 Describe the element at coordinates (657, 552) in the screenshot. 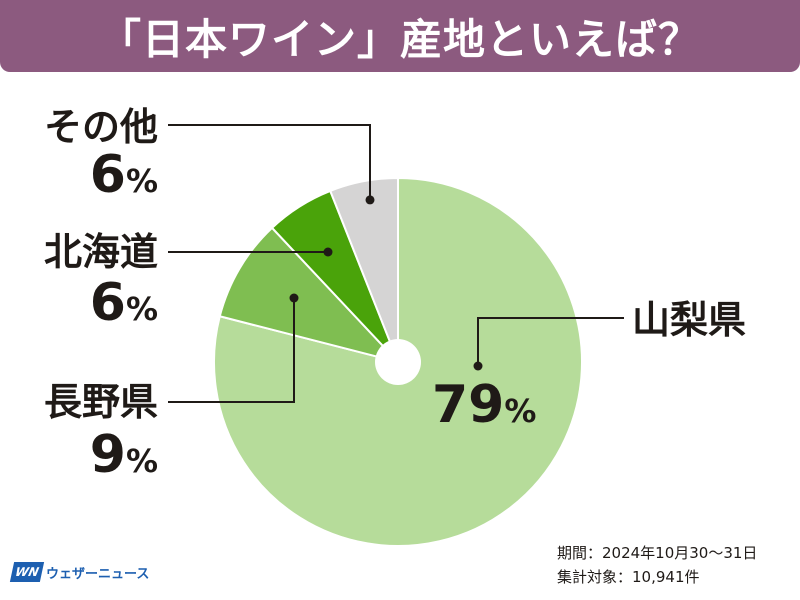

I see `survey-period: 期間：2024年10月30〜31日` at that location.